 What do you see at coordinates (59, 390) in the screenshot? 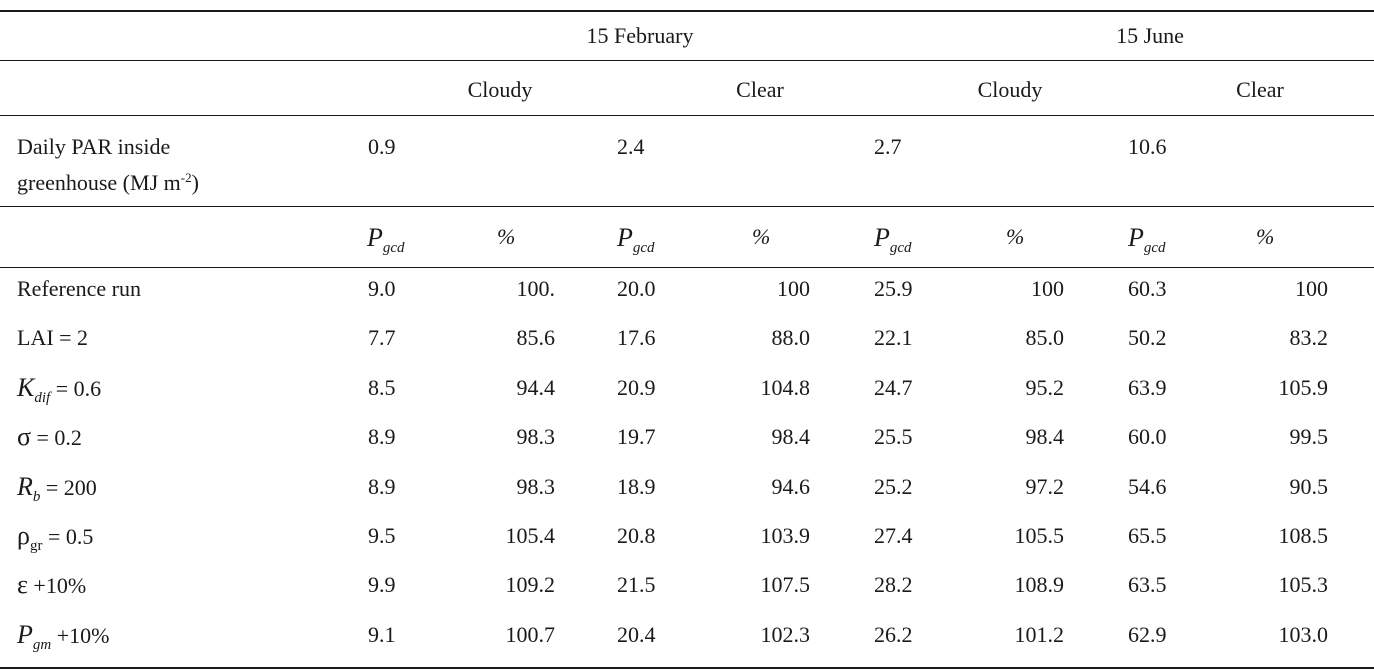
I see `row-label-kdif: Kdif = 0.6` at bounding box center [59, 390].